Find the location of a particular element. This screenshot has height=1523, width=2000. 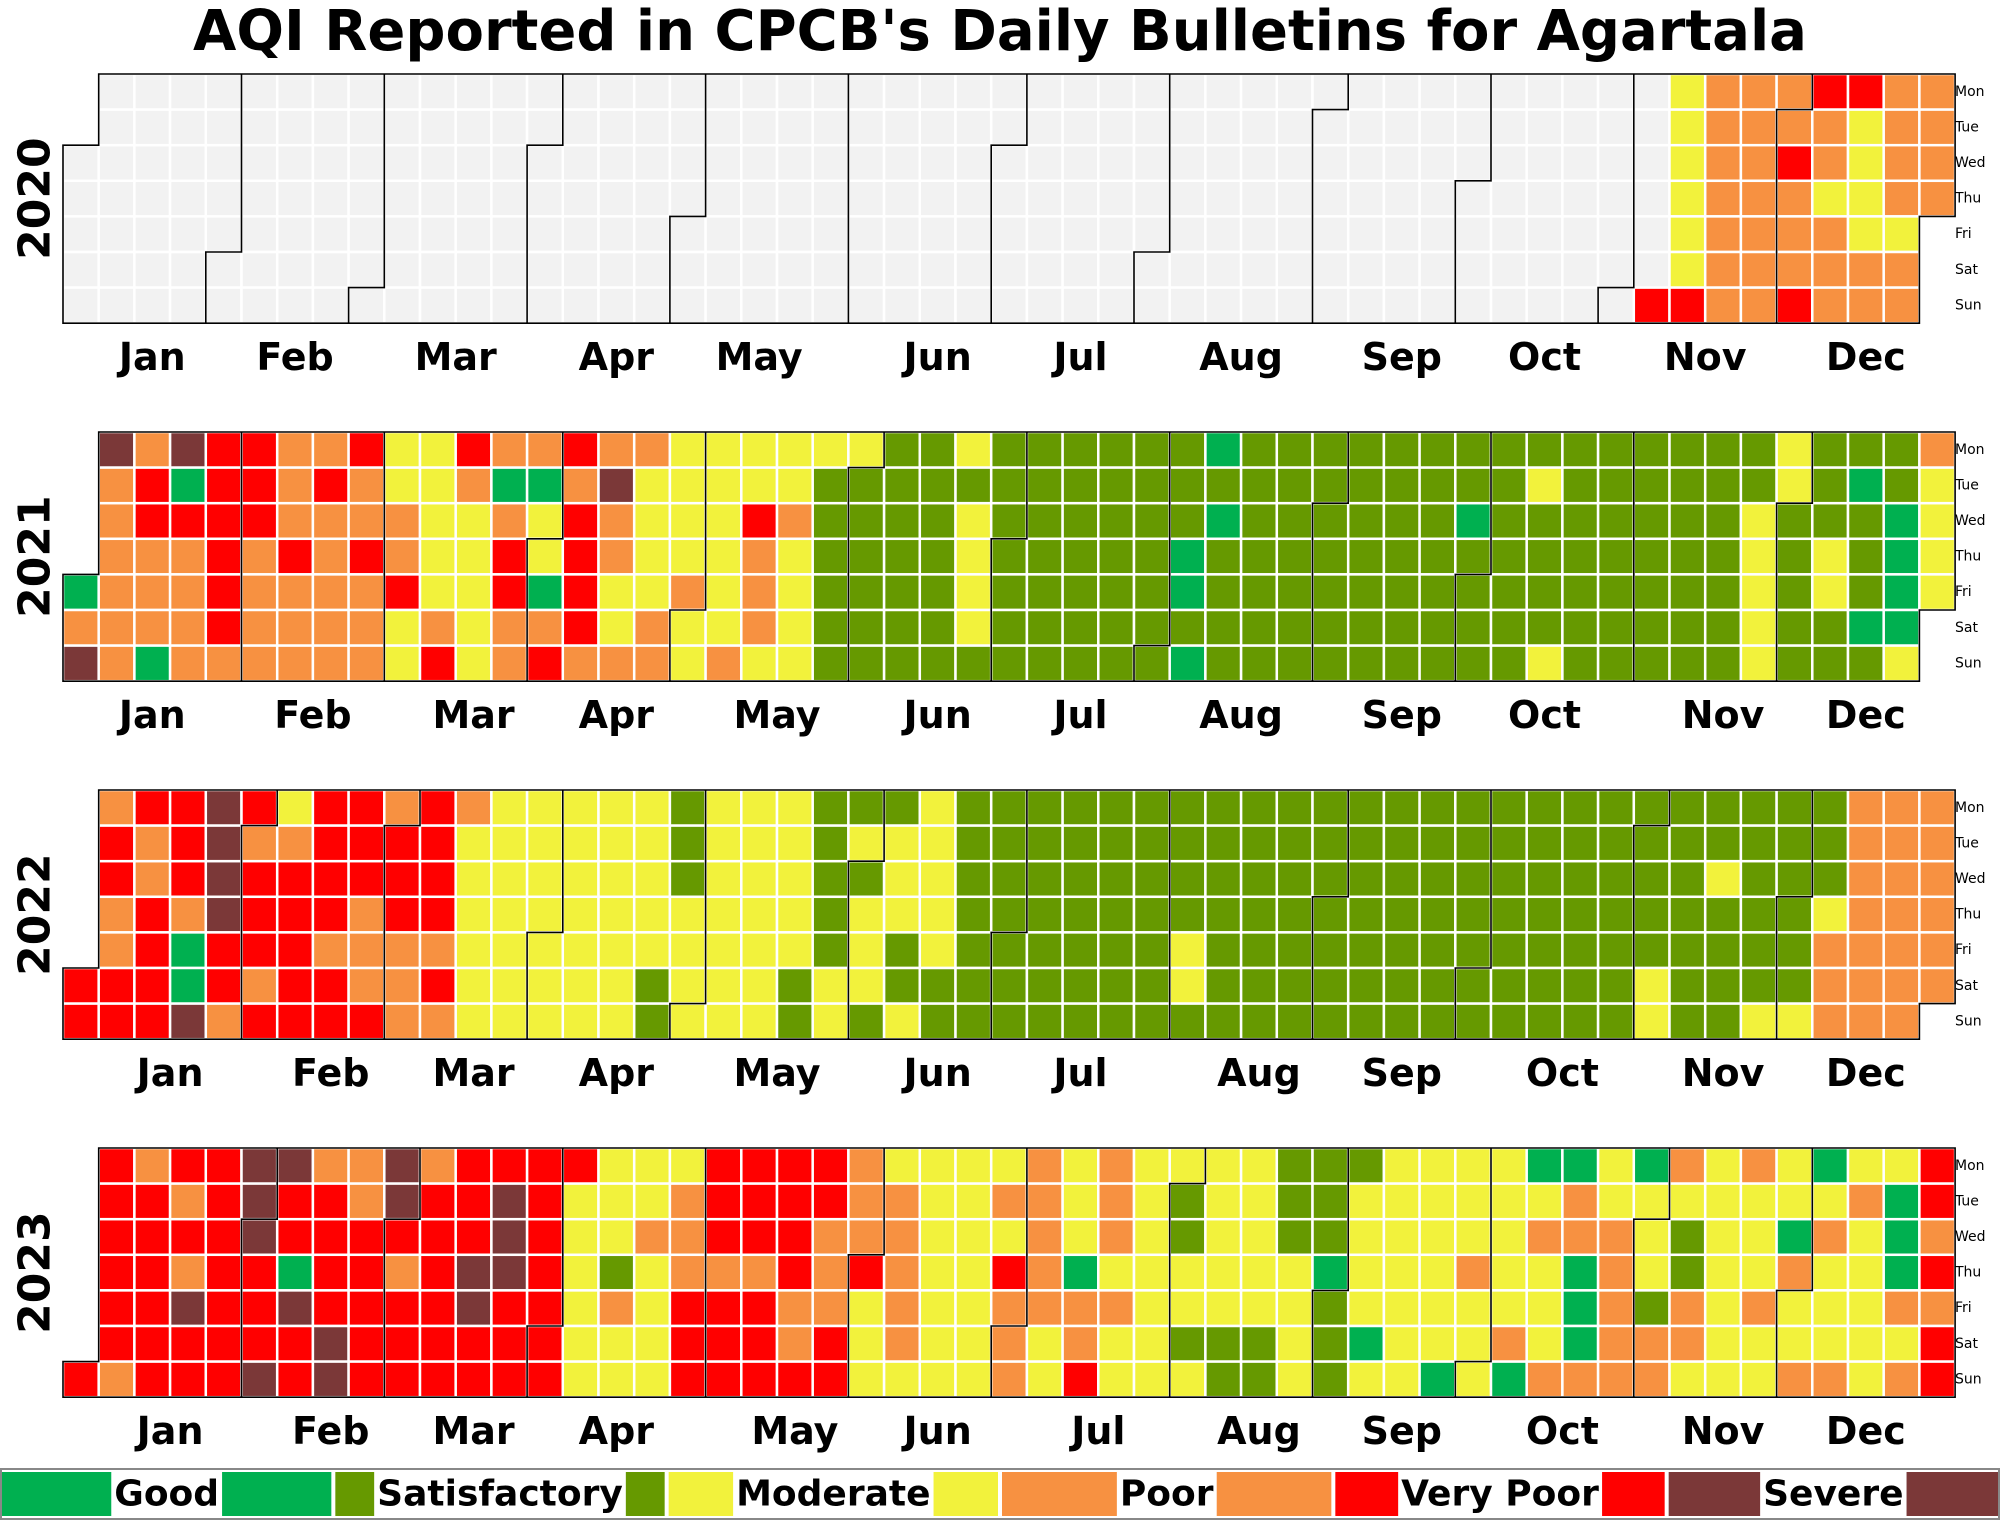

month-label: Jul is located at coordinates (1096, 1431).